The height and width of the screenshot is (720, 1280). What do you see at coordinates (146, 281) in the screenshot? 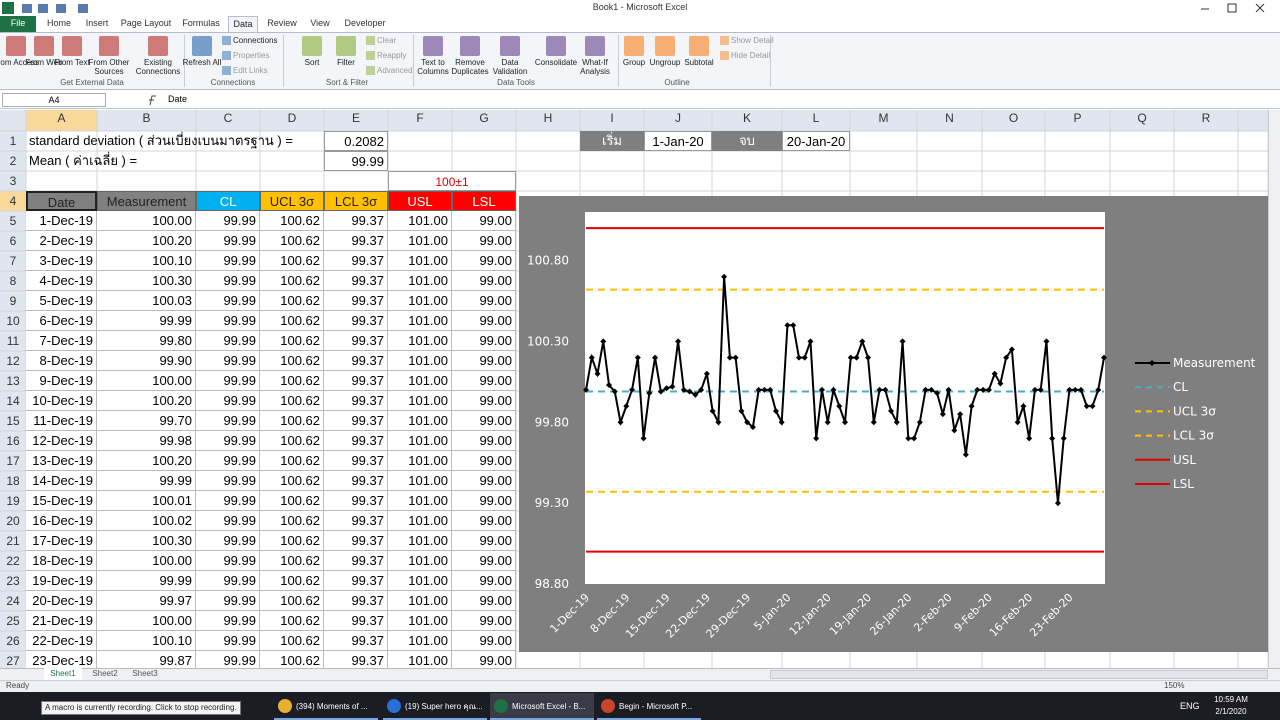
I see `table-cell: 100.30` at bounding box center [146, 281].